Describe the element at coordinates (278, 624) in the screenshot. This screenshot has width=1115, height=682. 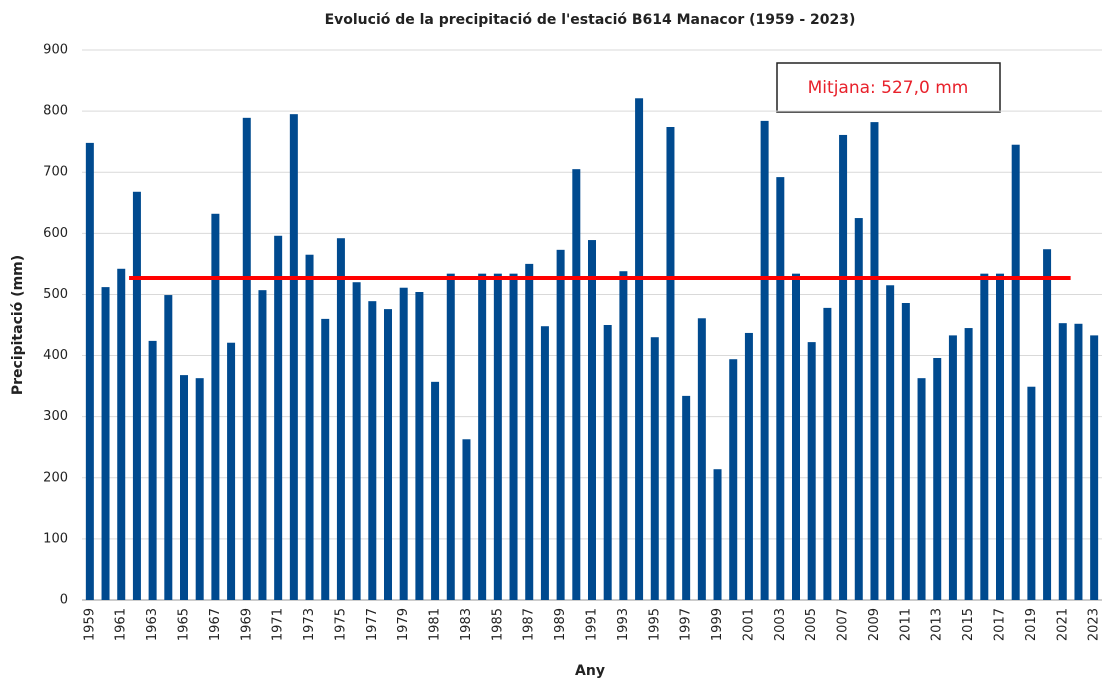
I see `x-tick-label: 1971` at that location.